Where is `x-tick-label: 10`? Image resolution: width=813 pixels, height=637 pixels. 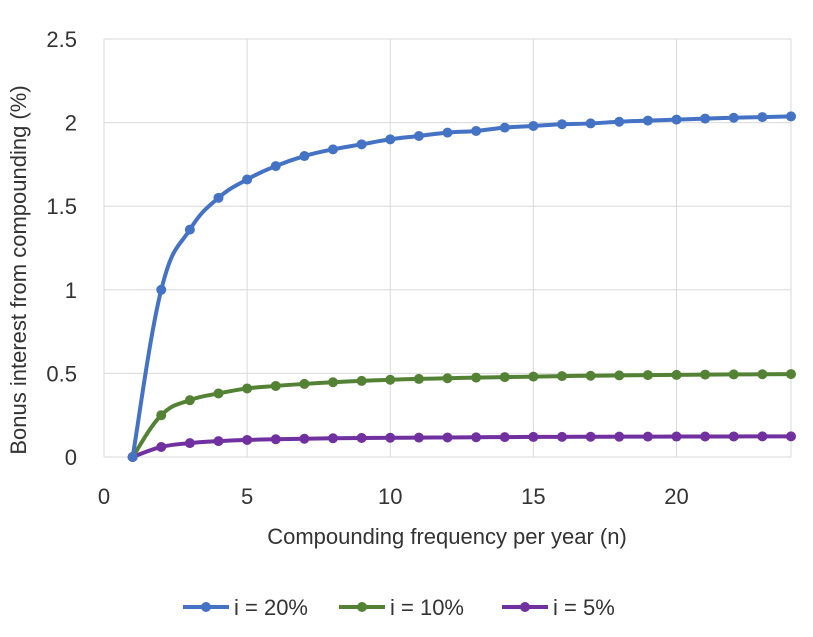 x-tick-label: 10 is located at coordinates (390, 496).